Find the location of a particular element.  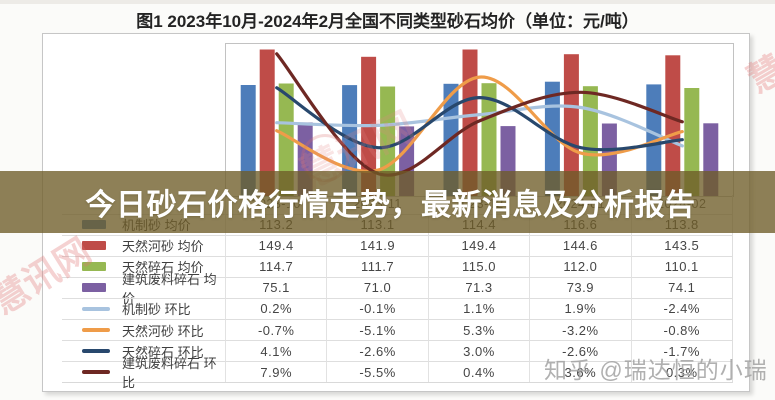

series-name: 天然碎石 均价 is located at coordinates (163, 268).